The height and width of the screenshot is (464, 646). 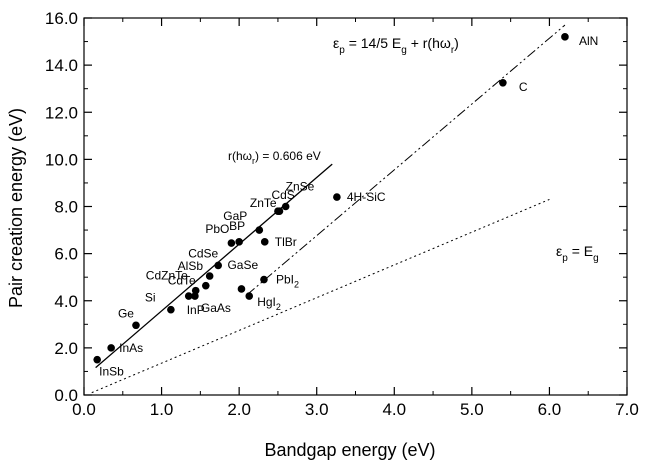 I want to click on point-label-tlbr: TlBr, so click(x=286, y=242).